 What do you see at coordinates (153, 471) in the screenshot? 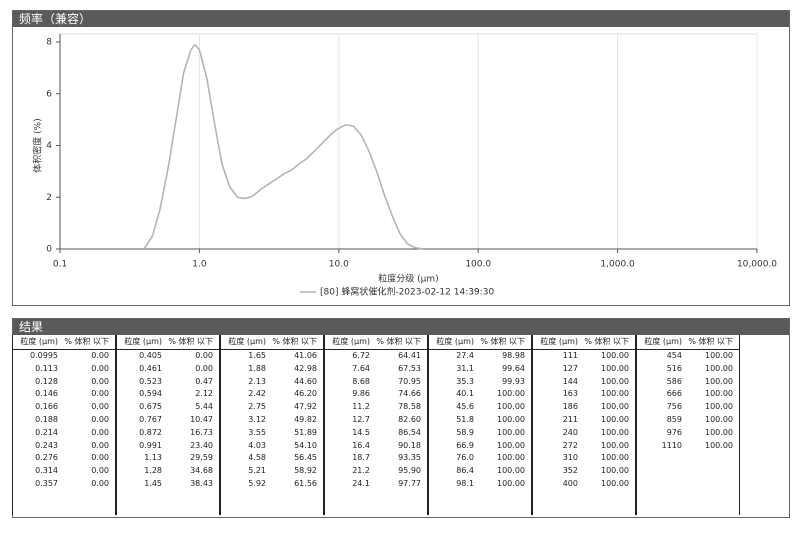
I see `cell: 1.28` at bounding box center [153, 471].